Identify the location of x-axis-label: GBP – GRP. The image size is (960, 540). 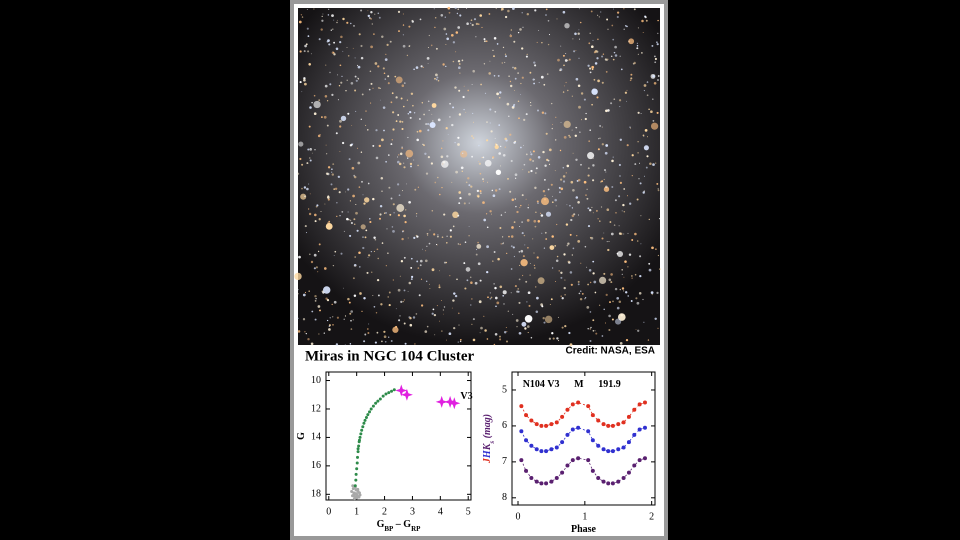
(399, 525).